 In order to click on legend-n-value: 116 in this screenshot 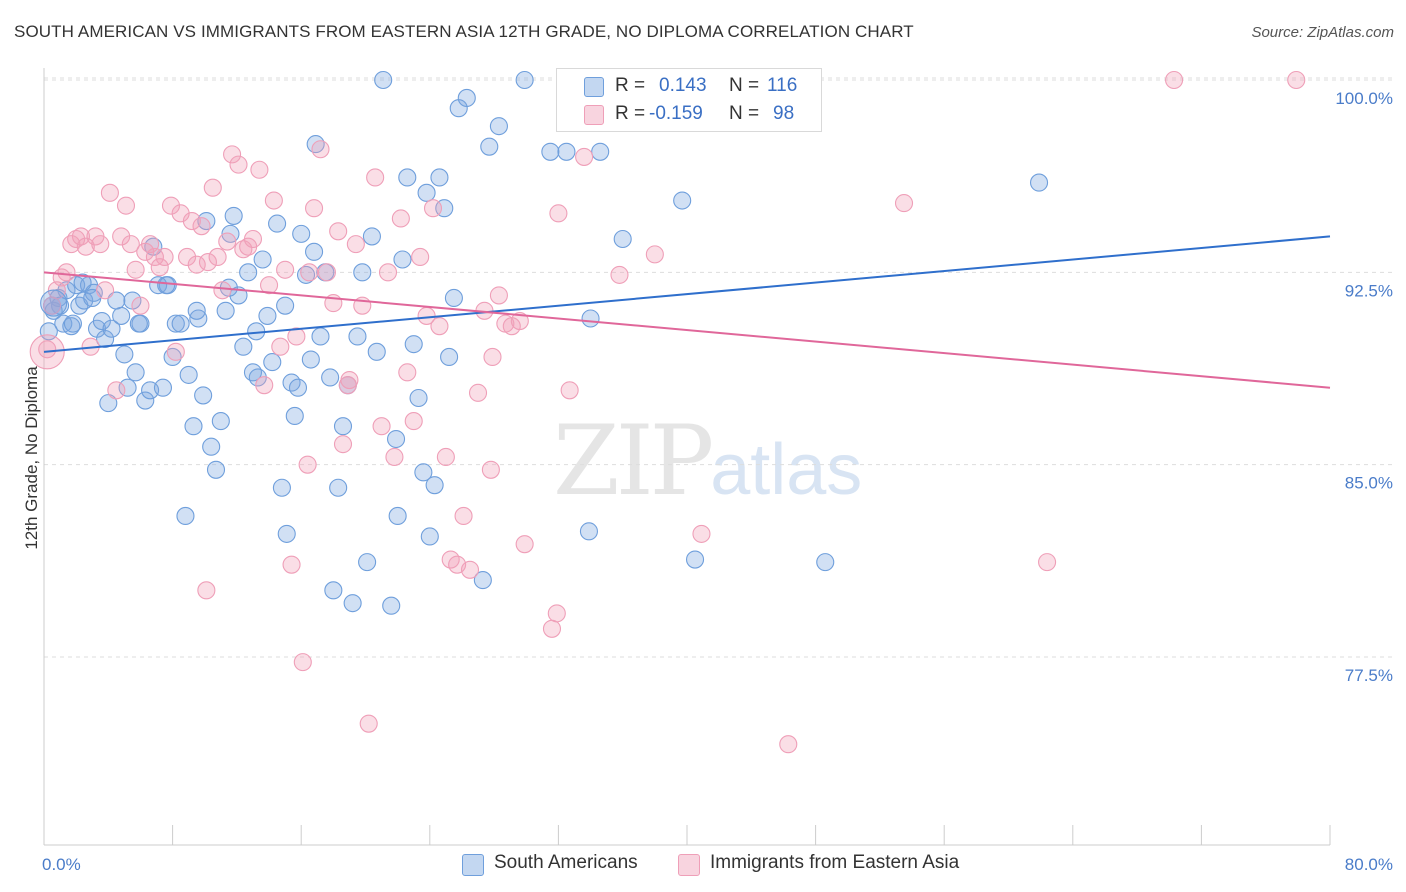, I will do `click(782, 85)`.